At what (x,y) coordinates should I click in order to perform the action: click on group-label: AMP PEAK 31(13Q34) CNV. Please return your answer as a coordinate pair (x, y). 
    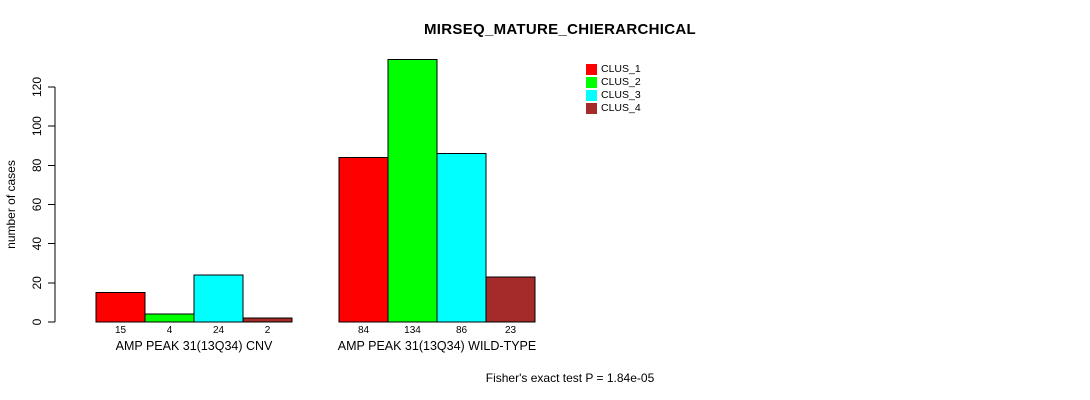
    Looking at the image, I should click on (194, 346).